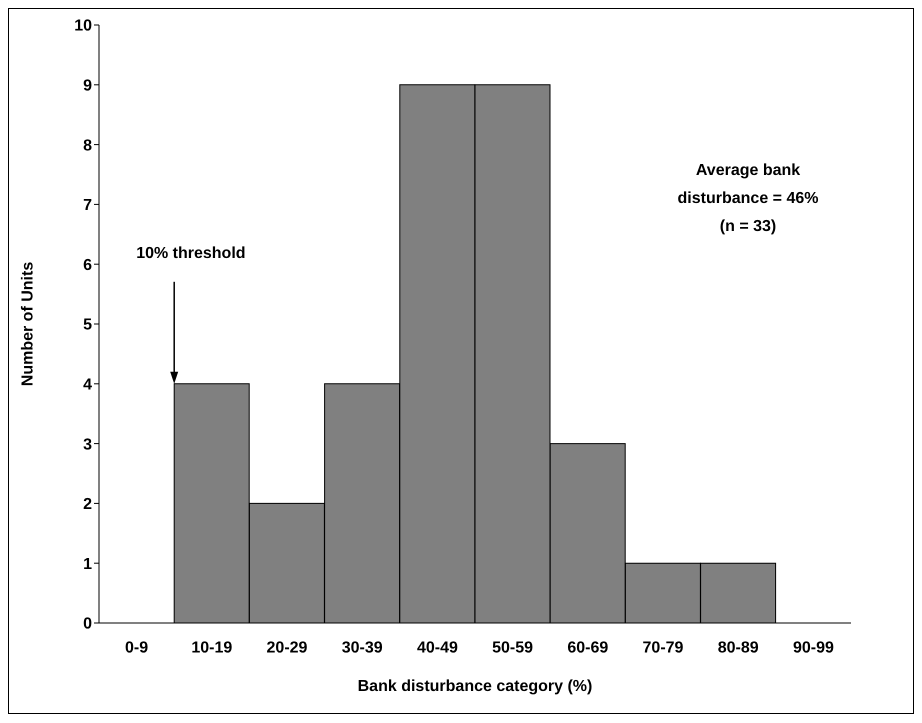 This screenshot has width=922, height=723. What do you see at coordinates (362, 647) in the screenshot?
I see `x-tick-label: 30-39` at bounding box center [362, 647].